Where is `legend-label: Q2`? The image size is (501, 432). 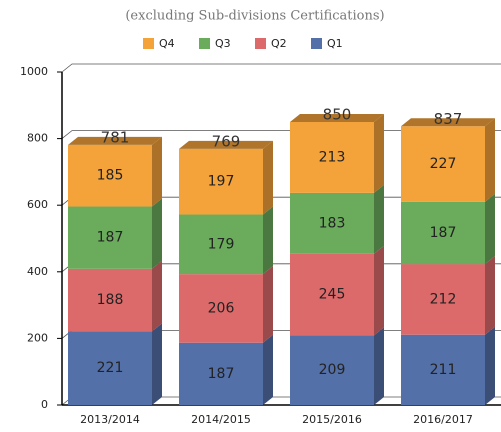 legend-label: Q2 is located at coordinates (279, 43).